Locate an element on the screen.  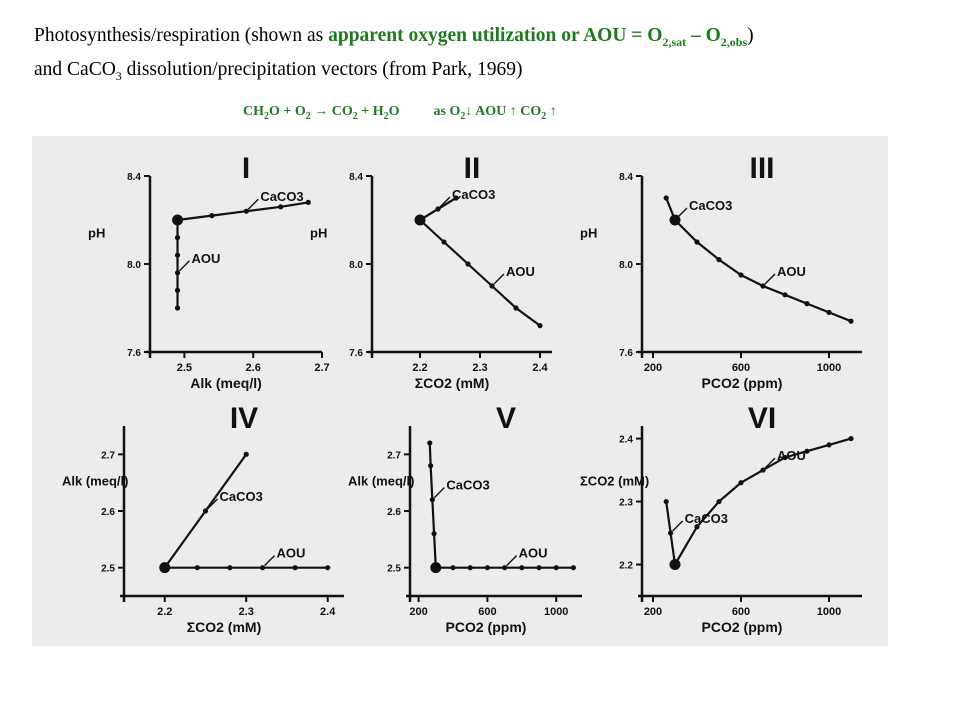
panel-label-III: III is located at coordinates (761, 168).